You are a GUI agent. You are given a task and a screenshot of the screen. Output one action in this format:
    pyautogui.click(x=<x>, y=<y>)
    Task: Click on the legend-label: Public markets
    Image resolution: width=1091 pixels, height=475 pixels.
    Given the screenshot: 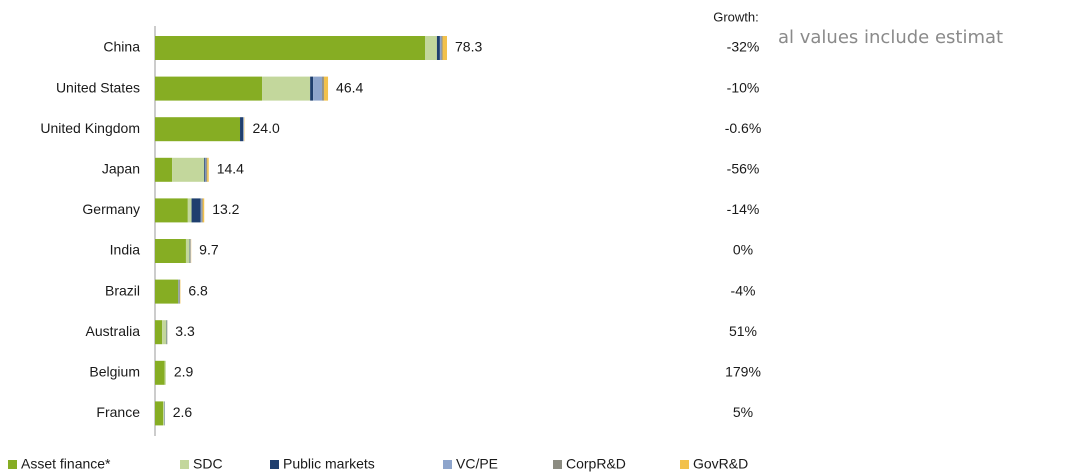 What is the action you would take?
    pyautogui.click(x=329, y=464)
    